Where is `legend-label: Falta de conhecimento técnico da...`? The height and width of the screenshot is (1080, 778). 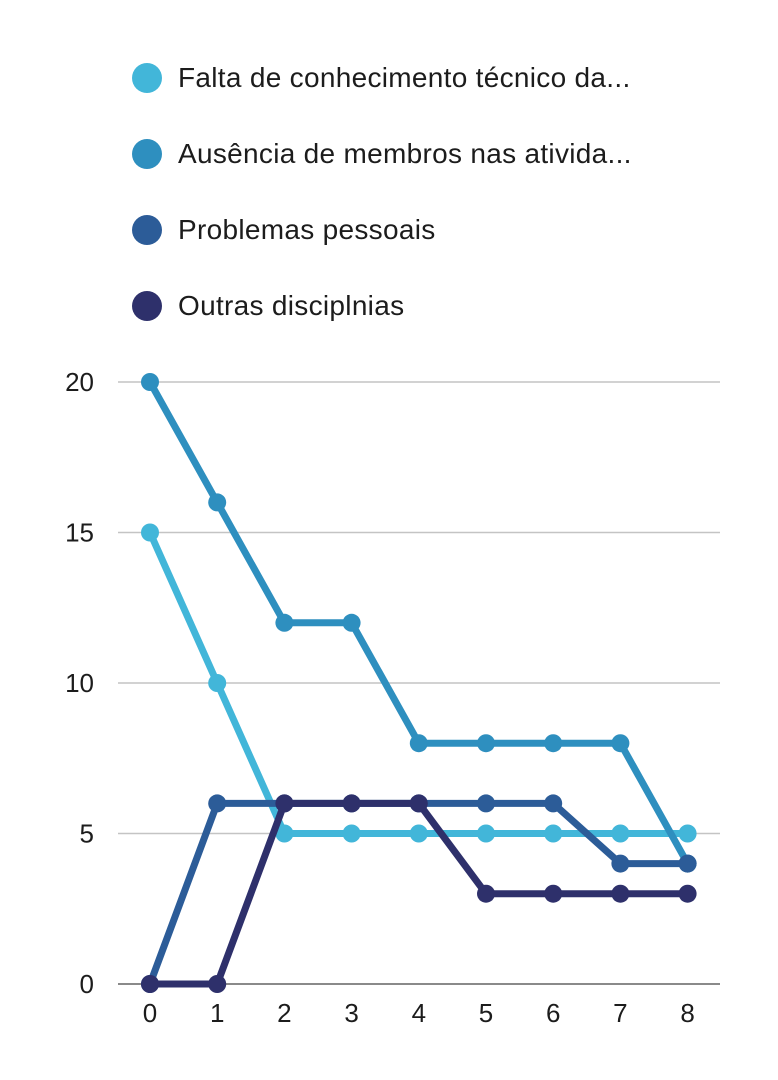
legend-label: Falta de conhecimento técnico da... is located at coordinates (404, 77).